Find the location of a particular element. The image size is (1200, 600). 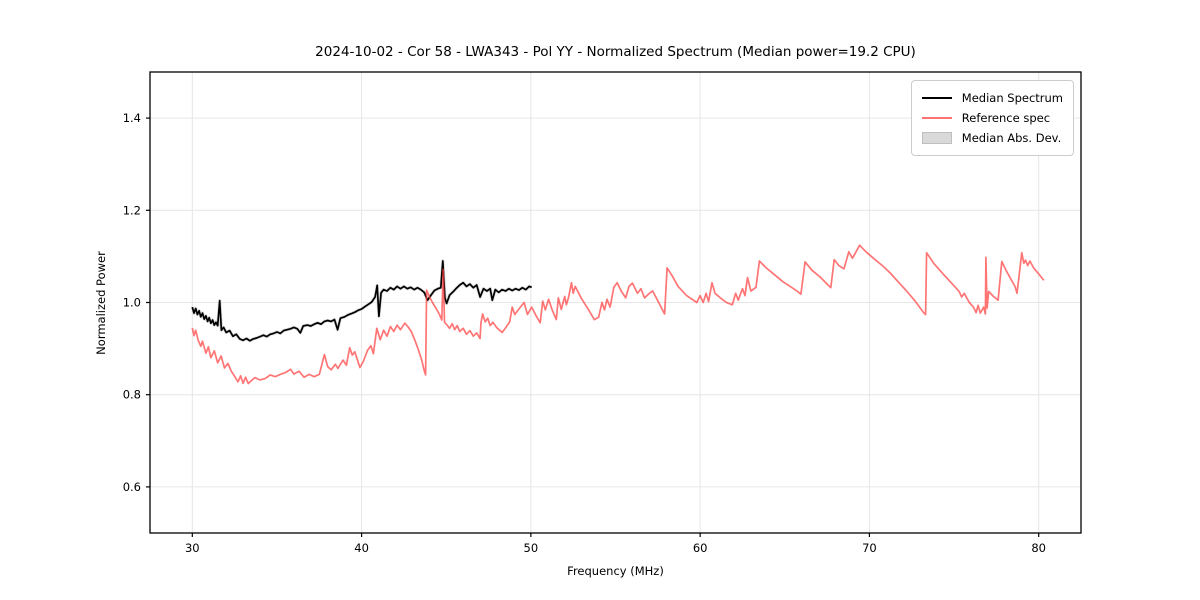

legend-label: Median Spectrum is located at coordinates (1012, 98).